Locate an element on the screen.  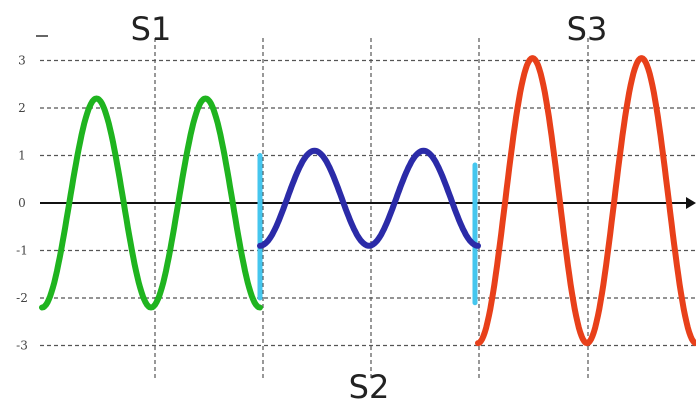
y-tick-label: 2 is located at coordinates (22, 108).